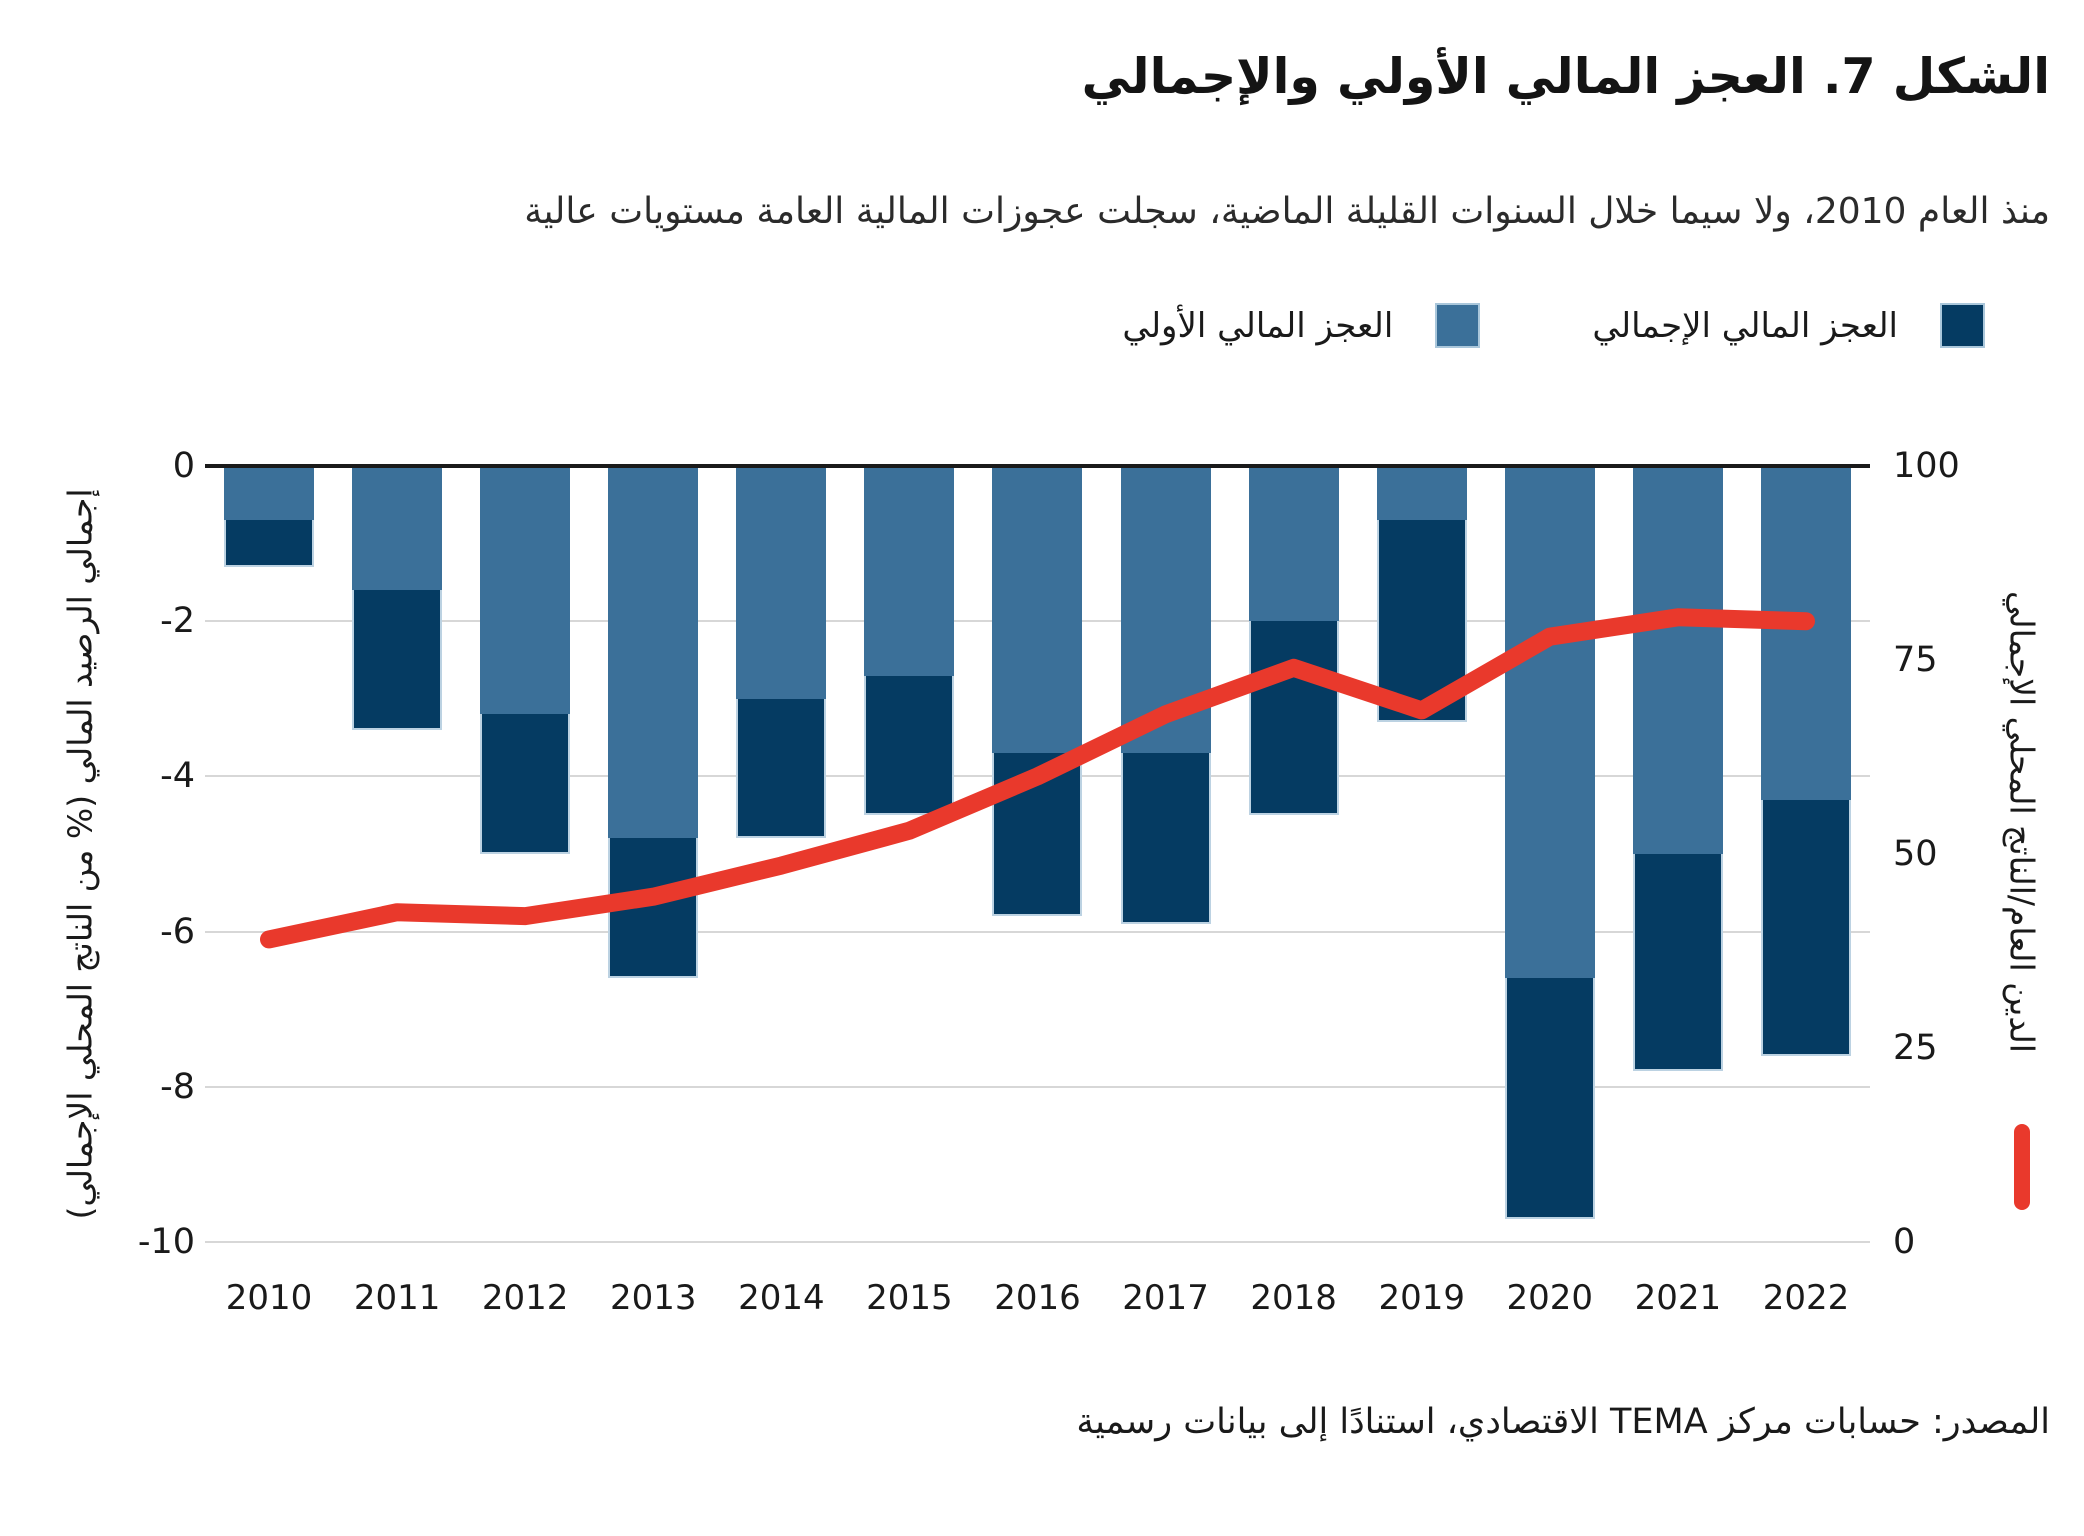  What do you see at coordinates (1293, 718) in the screenshot?
I see `bar-overall-deficit-2018` at bounding box center [1293, 718].